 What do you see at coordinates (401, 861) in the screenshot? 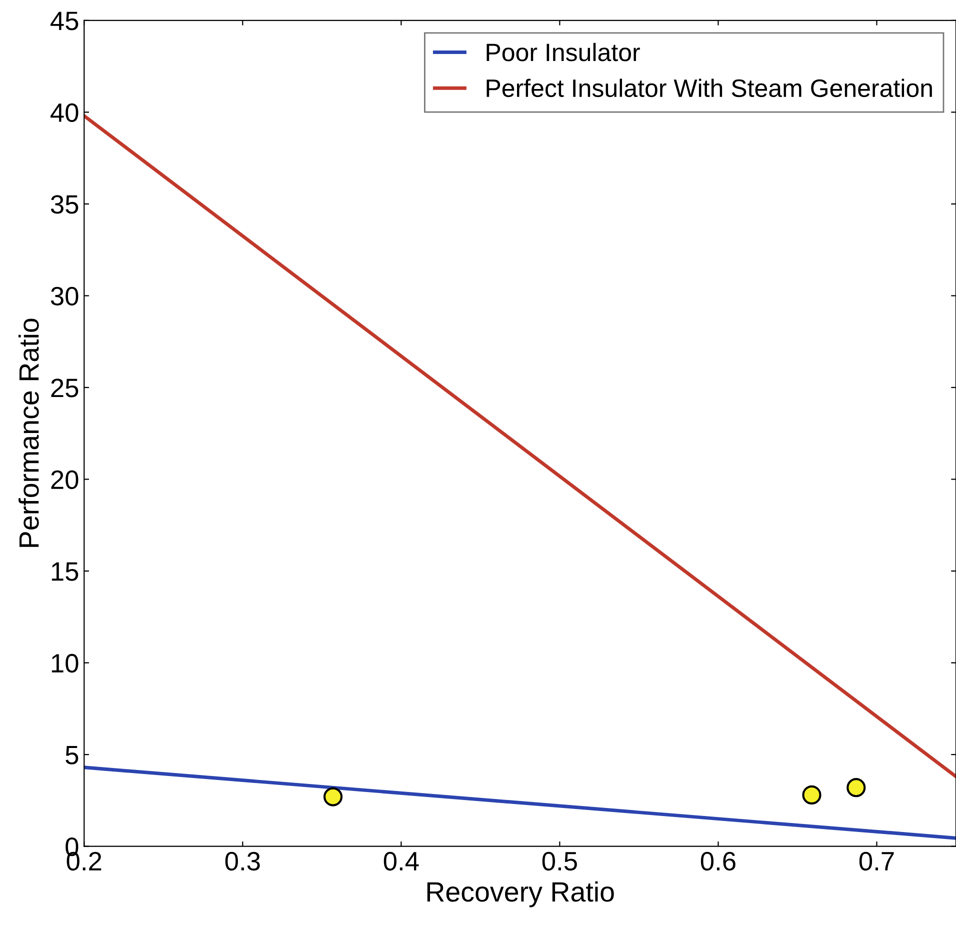
I see `x-tick-label: 0.4` at bounding box center [401, 861].